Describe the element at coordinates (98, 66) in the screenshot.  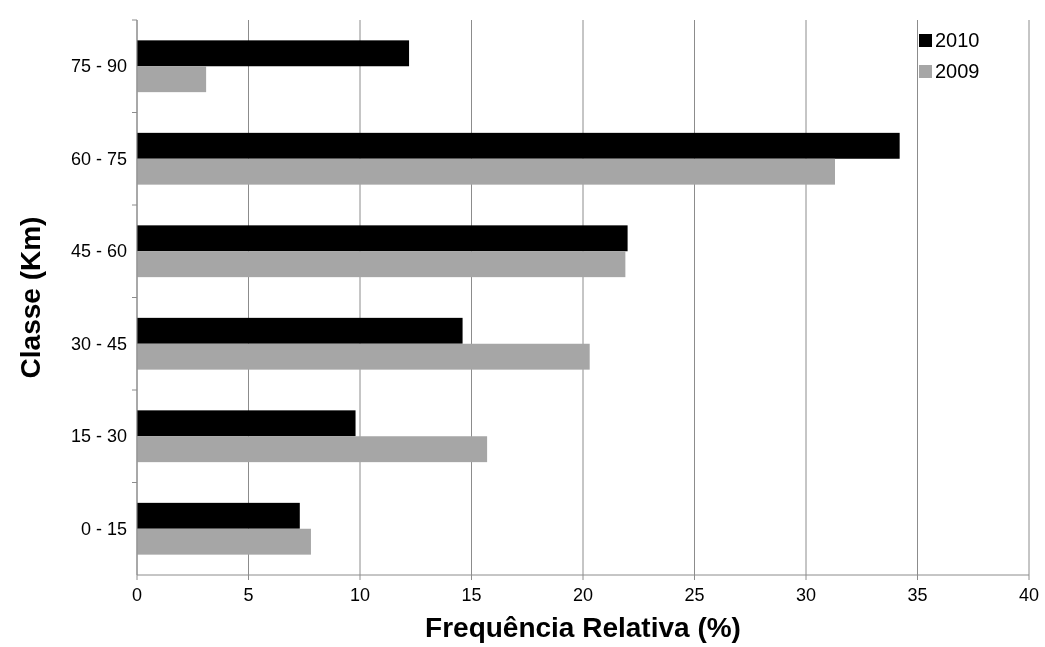
I see `y-tick-label: 75 - 90` at that location.